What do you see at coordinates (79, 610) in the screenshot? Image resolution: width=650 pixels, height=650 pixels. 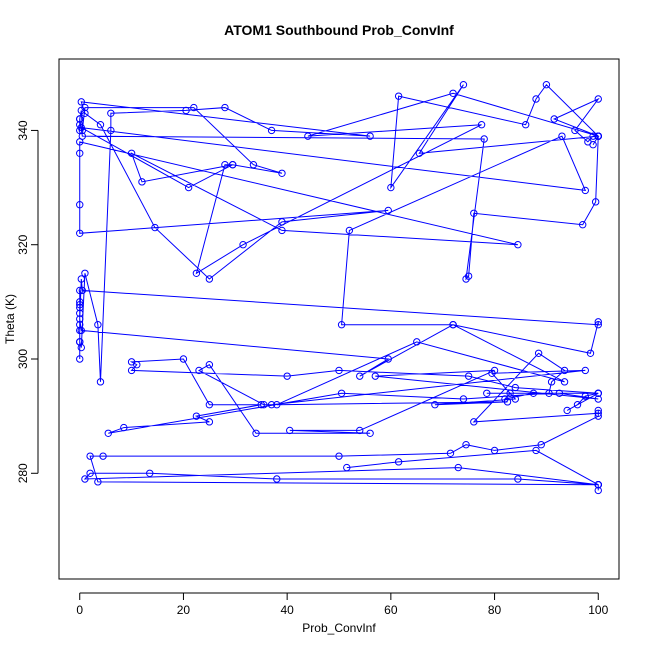 I see `x-tick-label: 0` at bounding box center [79, 610].